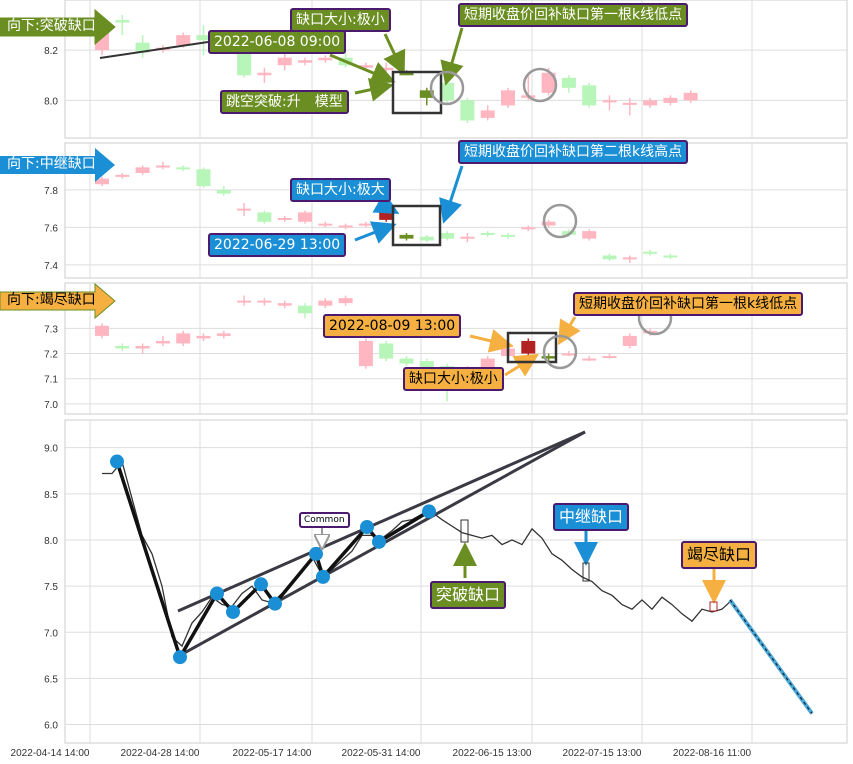 This screenshot has height=764, width=853. I want to click on breakaway-gap-label: 突破缺口, so click(468, 595).